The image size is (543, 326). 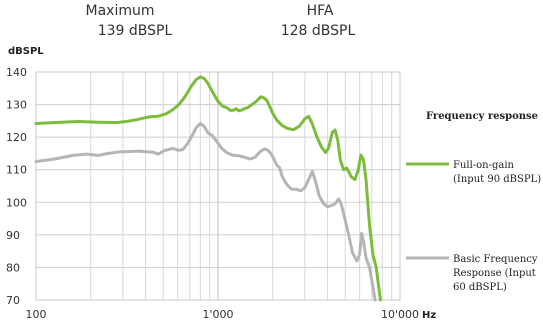 I want to click on x-tick-label: 10'000, so click(x=400, y=314).